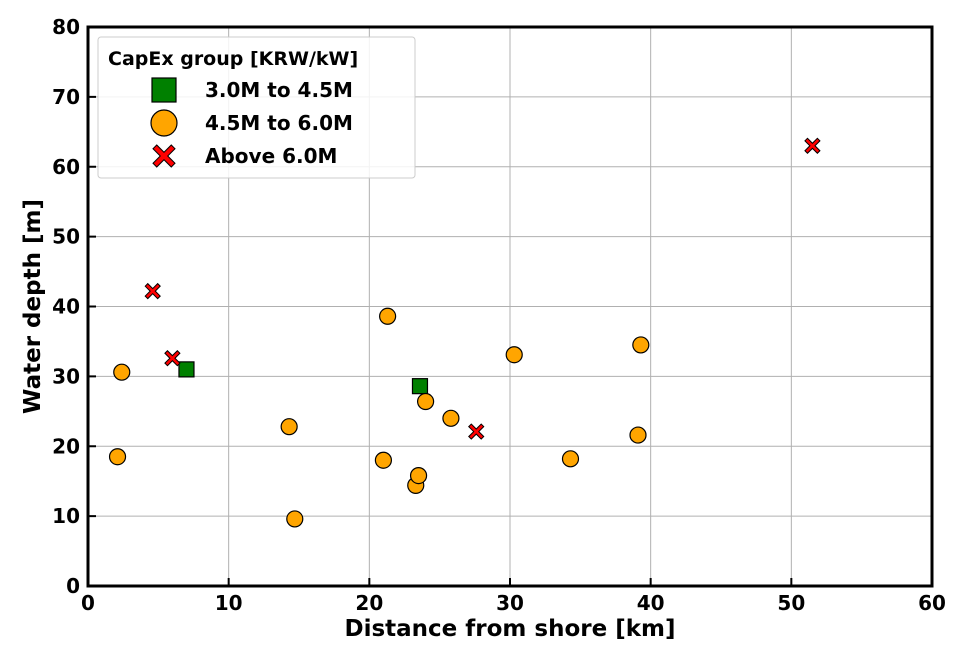  I want to click on x-tick-label: 10, so click(229, 603).